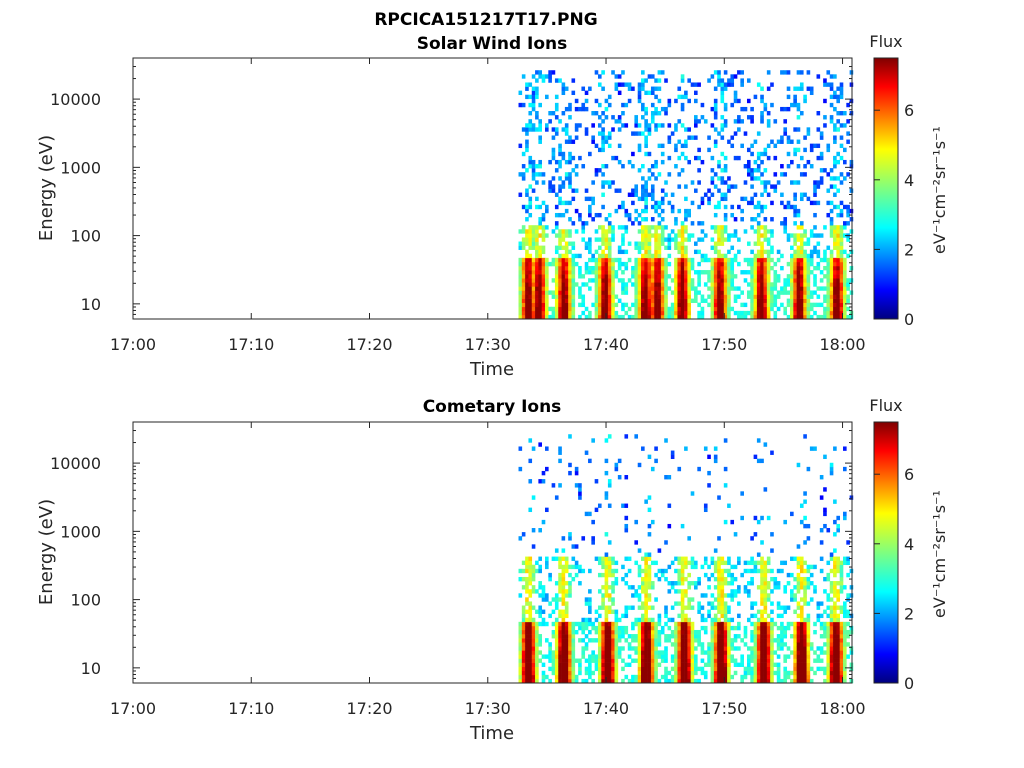 Image resolution: width=1024 pixels, height=768 pixels. Describe the element at coordinates (885, 405) in the screenshot. I see `cometary-colorbar-title: Flux` at that location.